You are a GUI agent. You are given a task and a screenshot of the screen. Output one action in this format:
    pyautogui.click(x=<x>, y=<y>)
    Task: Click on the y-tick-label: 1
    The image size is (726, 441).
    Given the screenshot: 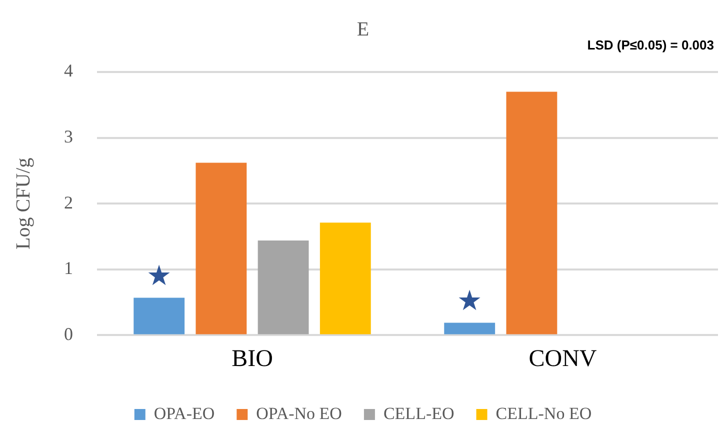 What is the action you would take?
    pyautogui.click(x=68, y=268)
    